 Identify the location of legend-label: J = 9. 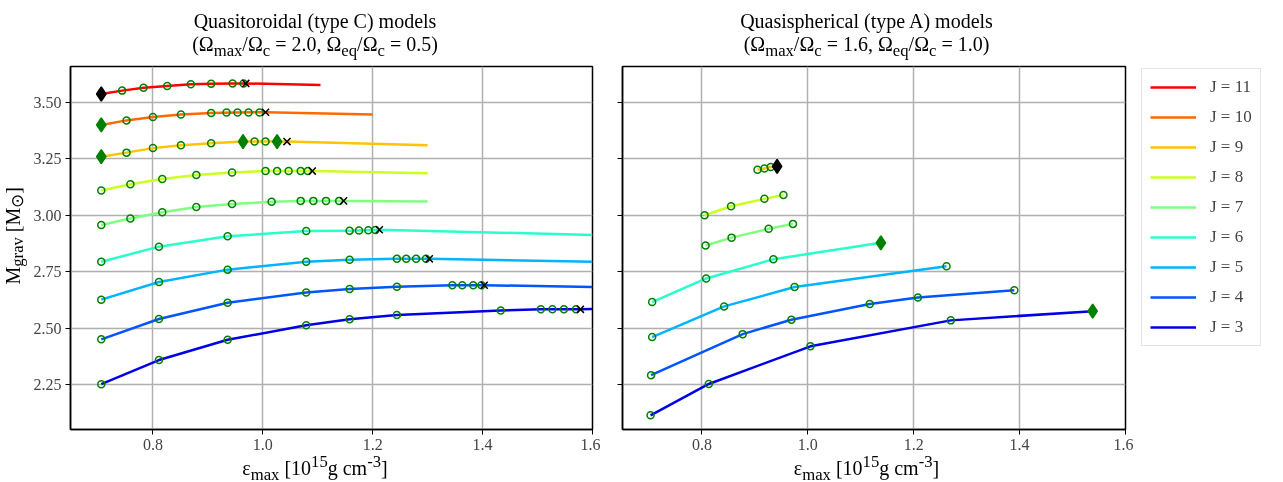
(1227, 147).